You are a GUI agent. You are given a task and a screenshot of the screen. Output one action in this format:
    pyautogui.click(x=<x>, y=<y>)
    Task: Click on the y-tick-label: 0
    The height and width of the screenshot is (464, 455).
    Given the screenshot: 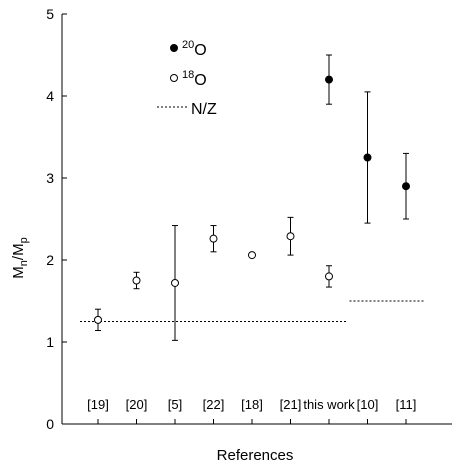 What is the action you would take?
    pyautogui.click(x=50, y=424)
    